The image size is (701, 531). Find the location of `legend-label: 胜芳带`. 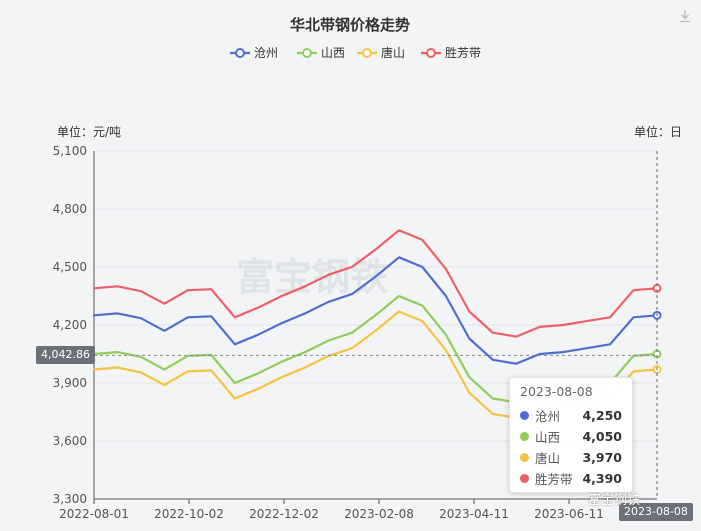

legend-label: 胜芳带 is located at coordinates (463, 52).